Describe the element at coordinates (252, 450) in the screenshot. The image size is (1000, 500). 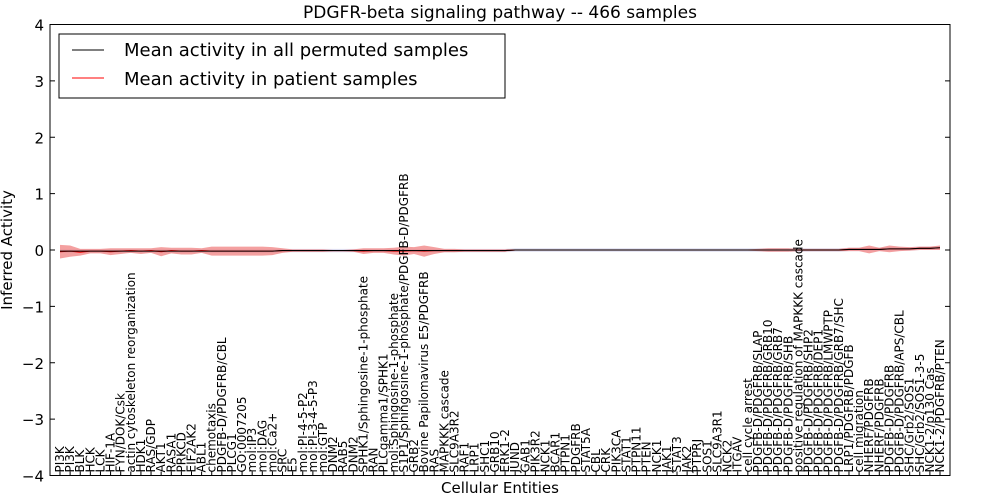
I see `x-tick-label: mol:IP3` at that location.